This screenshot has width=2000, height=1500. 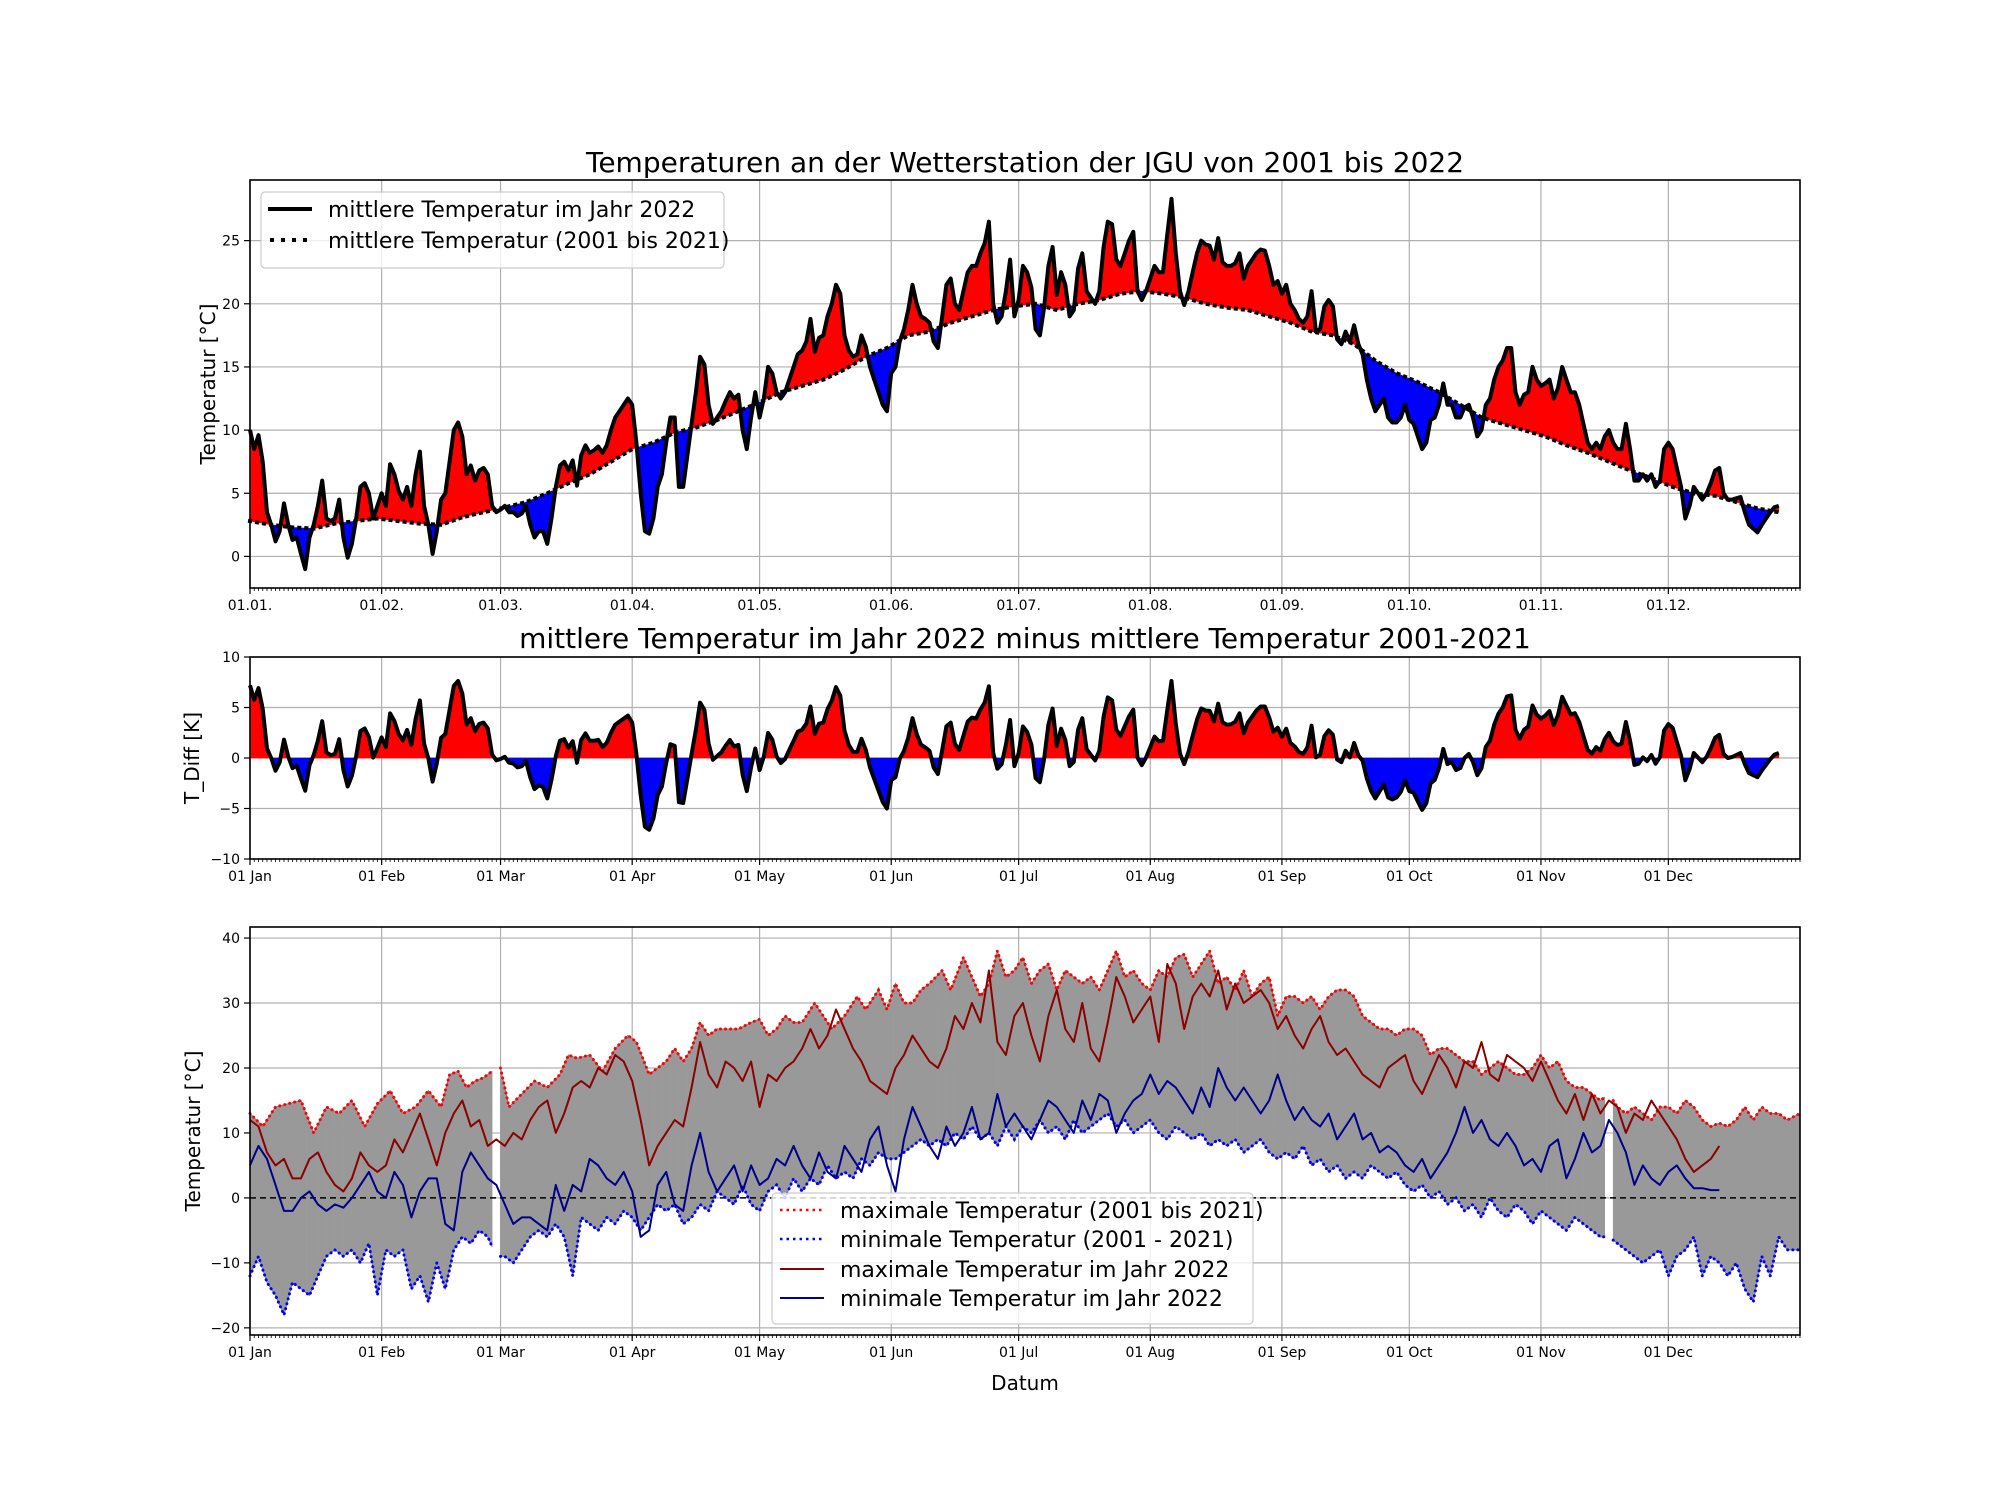 I want to click on x-tick-label: 01 Jan, so click(x=250, y=877).